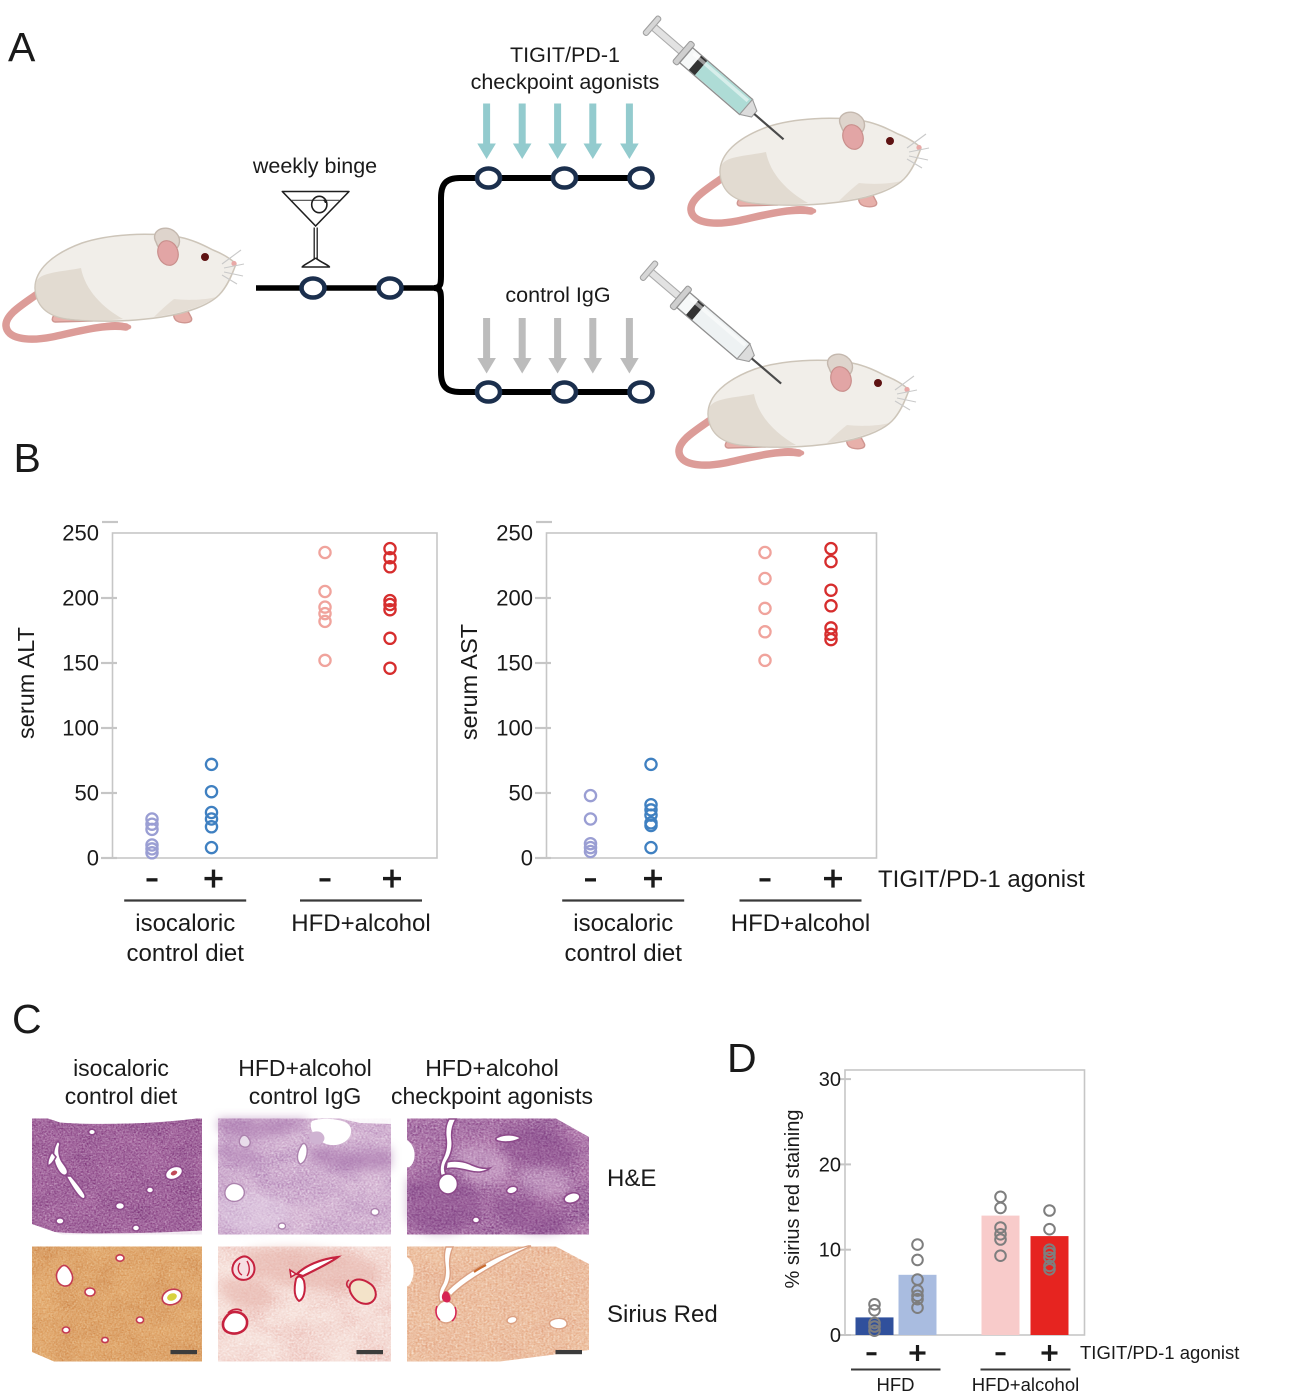  I want to click on svg-text: HFD, so click(895, 1384).